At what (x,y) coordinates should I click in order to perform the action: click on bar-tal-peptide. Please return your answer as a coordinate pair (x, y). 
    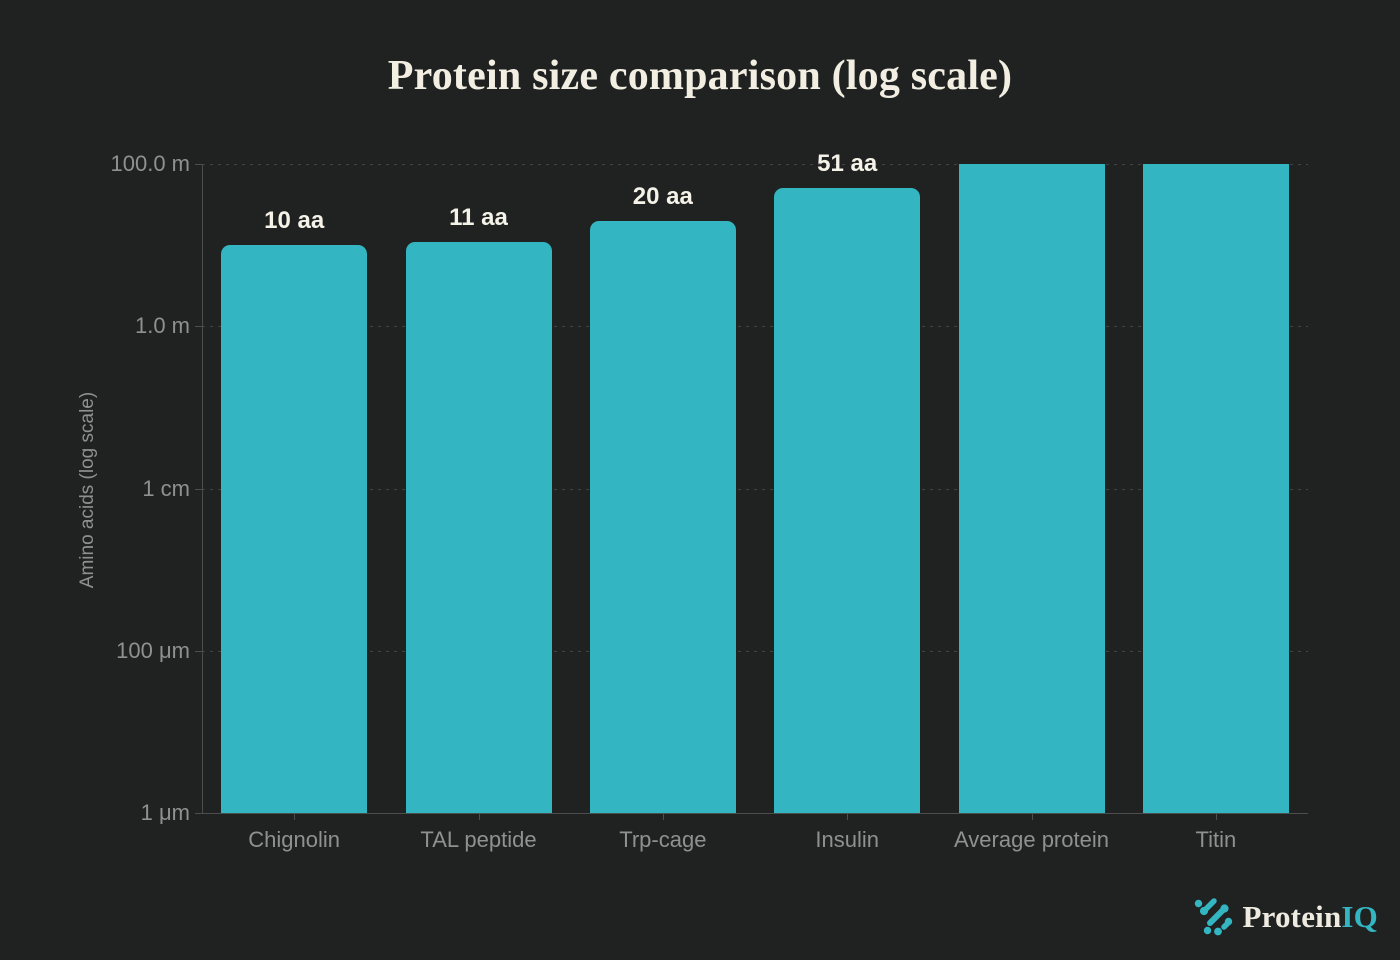
    Looking at the image, I should click on (478, 527).